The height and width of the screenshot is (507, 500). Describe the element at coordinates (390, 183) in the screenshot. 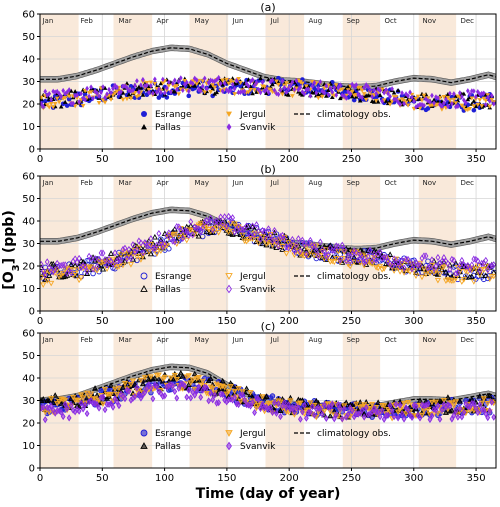

I see `month-label: Oct` at that location.